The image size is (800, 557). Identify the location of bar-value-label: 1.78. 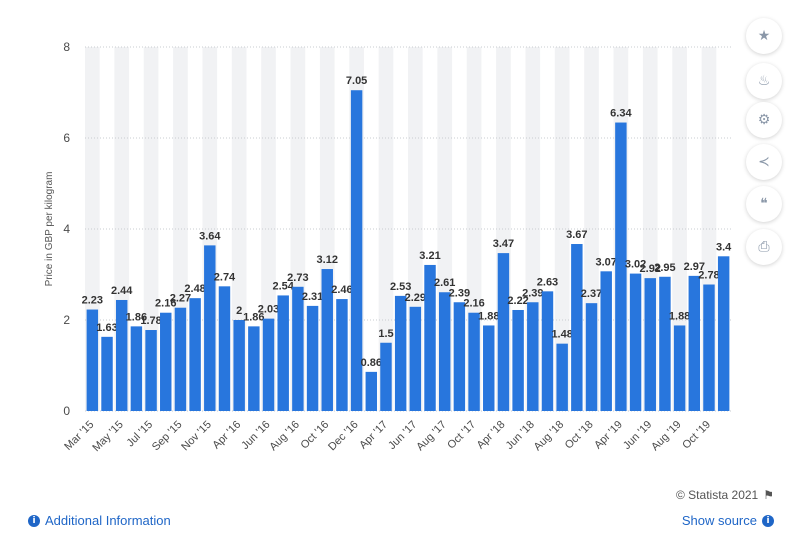
(150, 321).